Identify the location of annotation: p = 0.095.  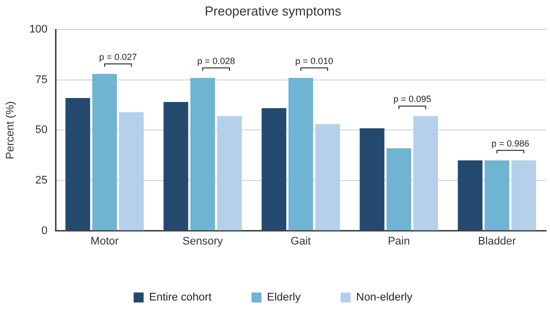
(412, 99).